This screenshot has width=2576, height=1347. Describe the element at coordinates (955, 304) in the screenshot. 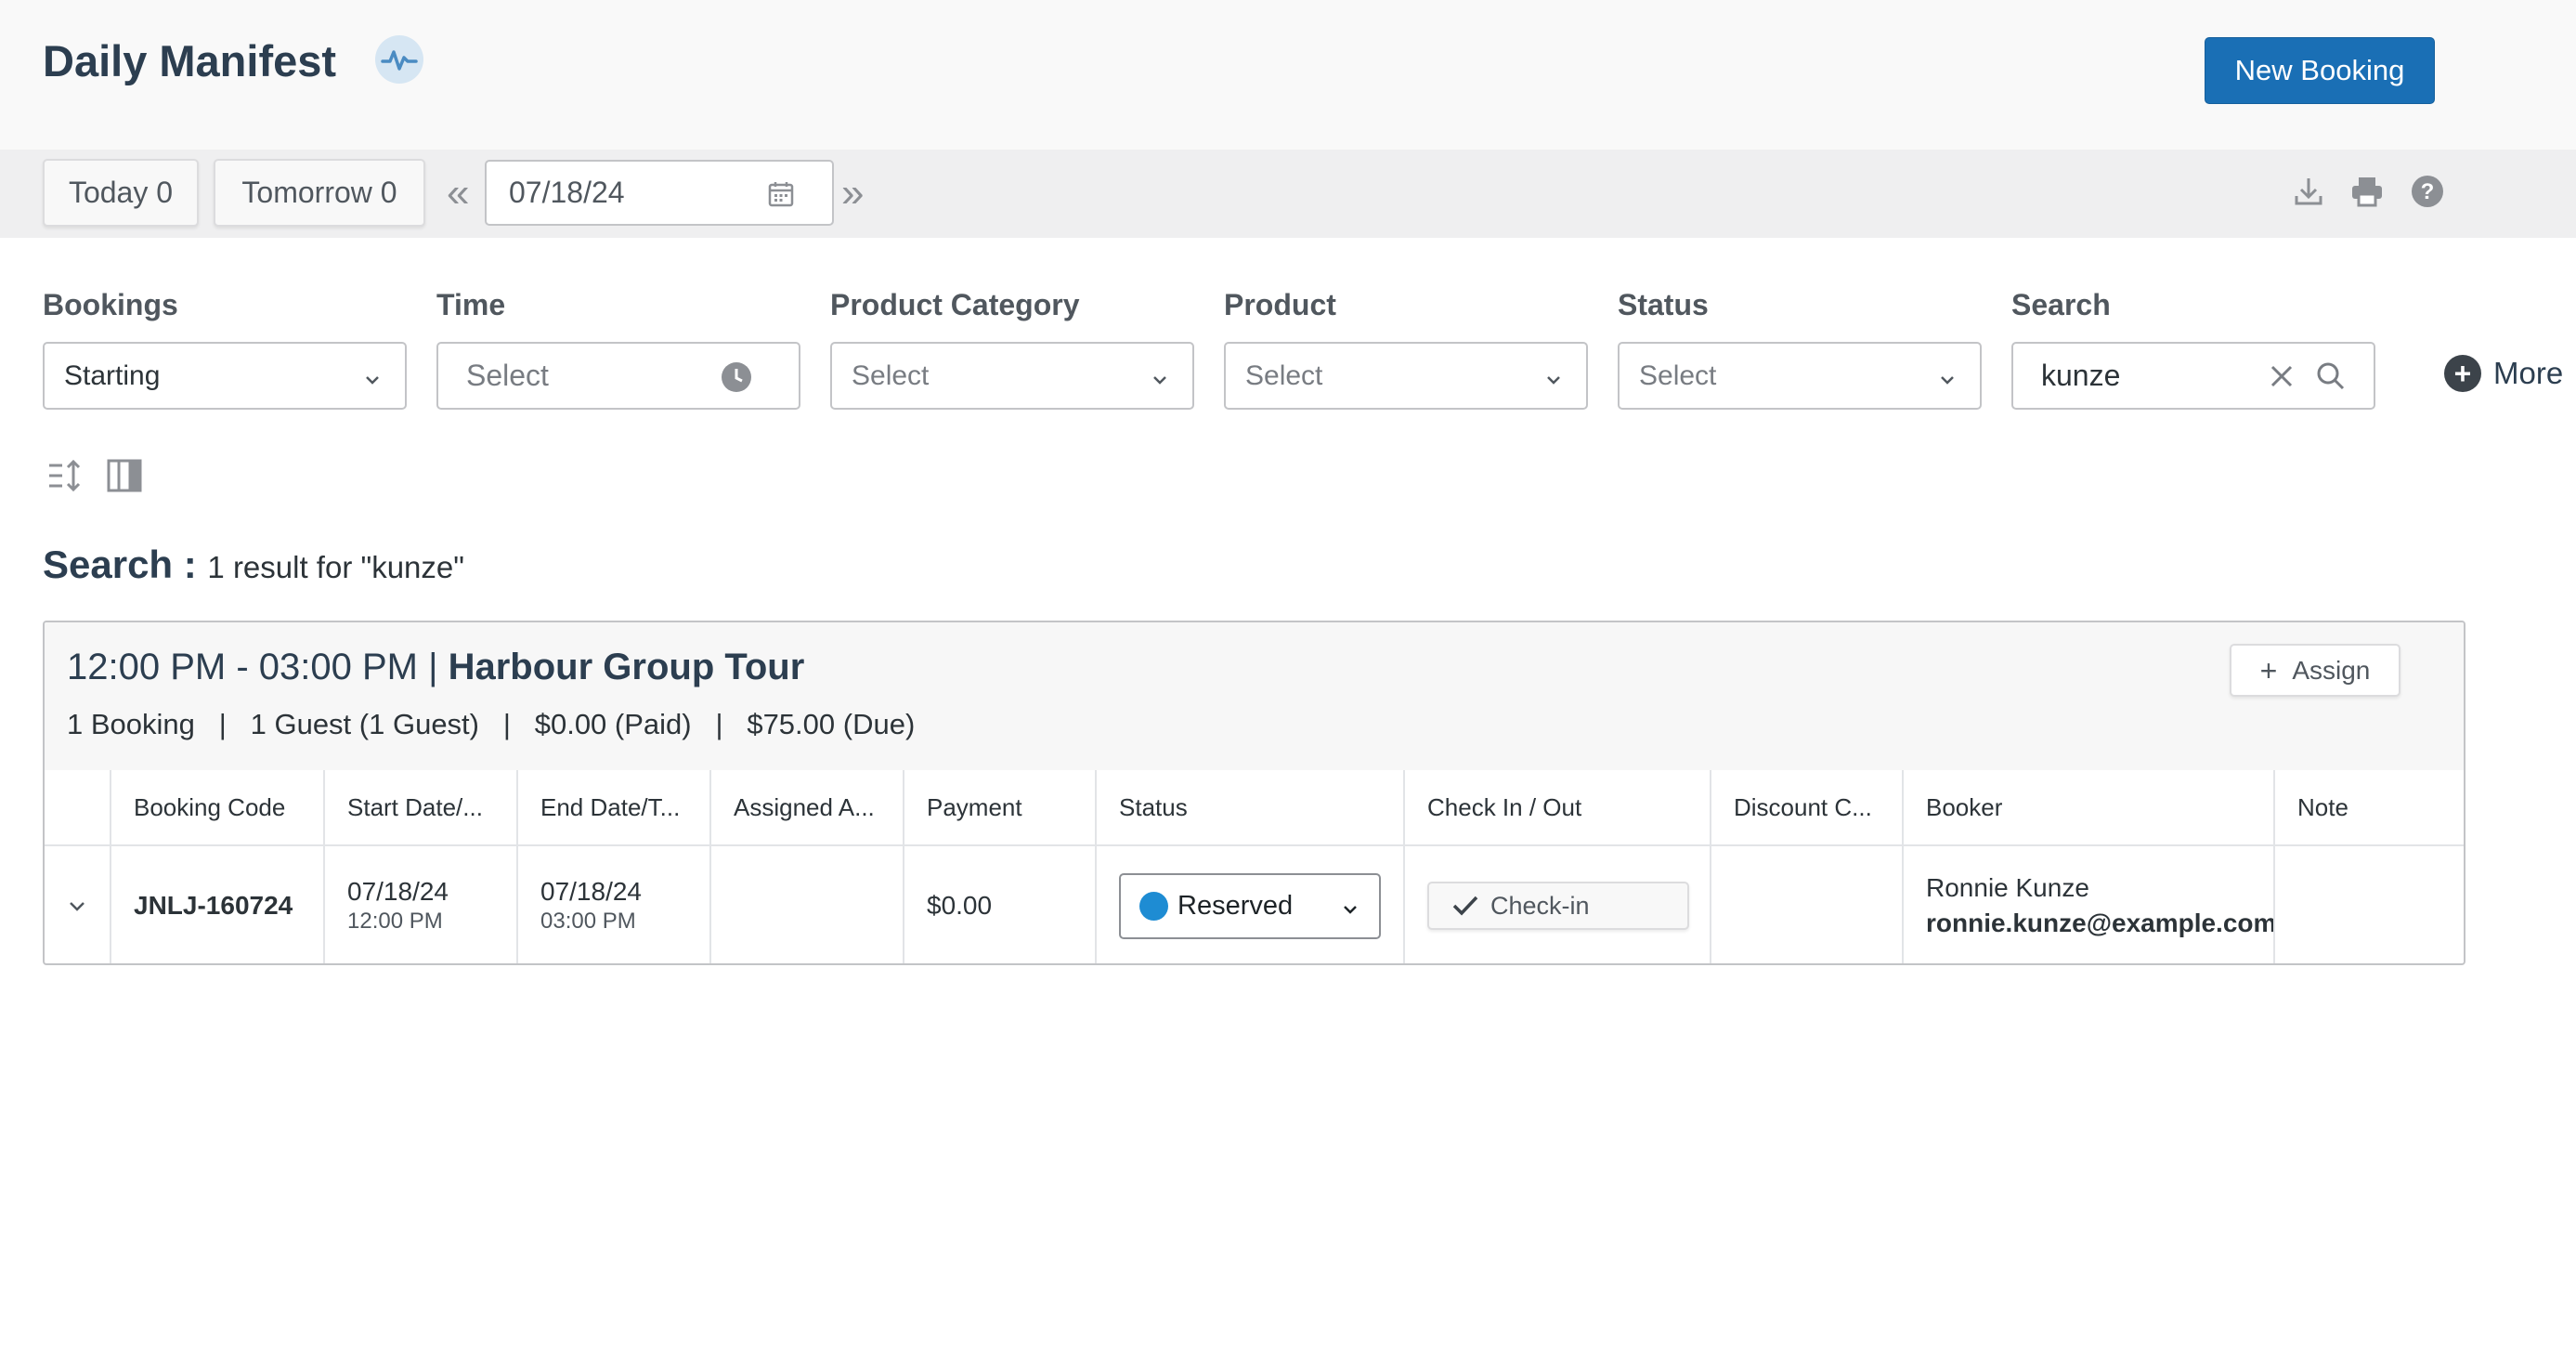

I see `product-category-filter-label: Product Category` at that location.